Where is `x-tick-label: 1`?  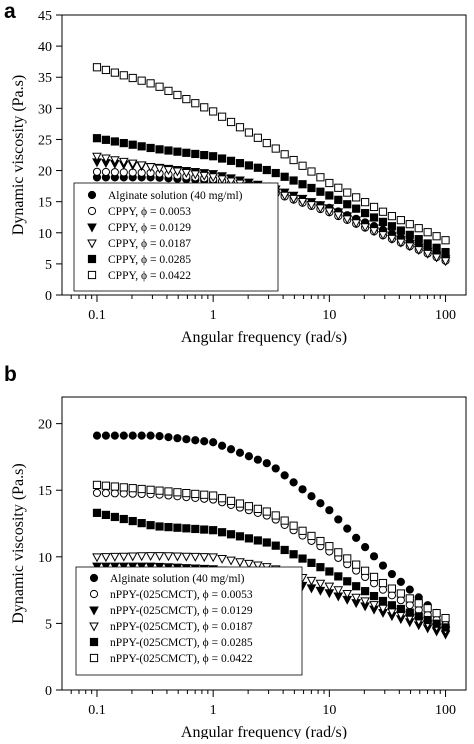 x-tick-label: 1 is located at coordinates (213, 315).